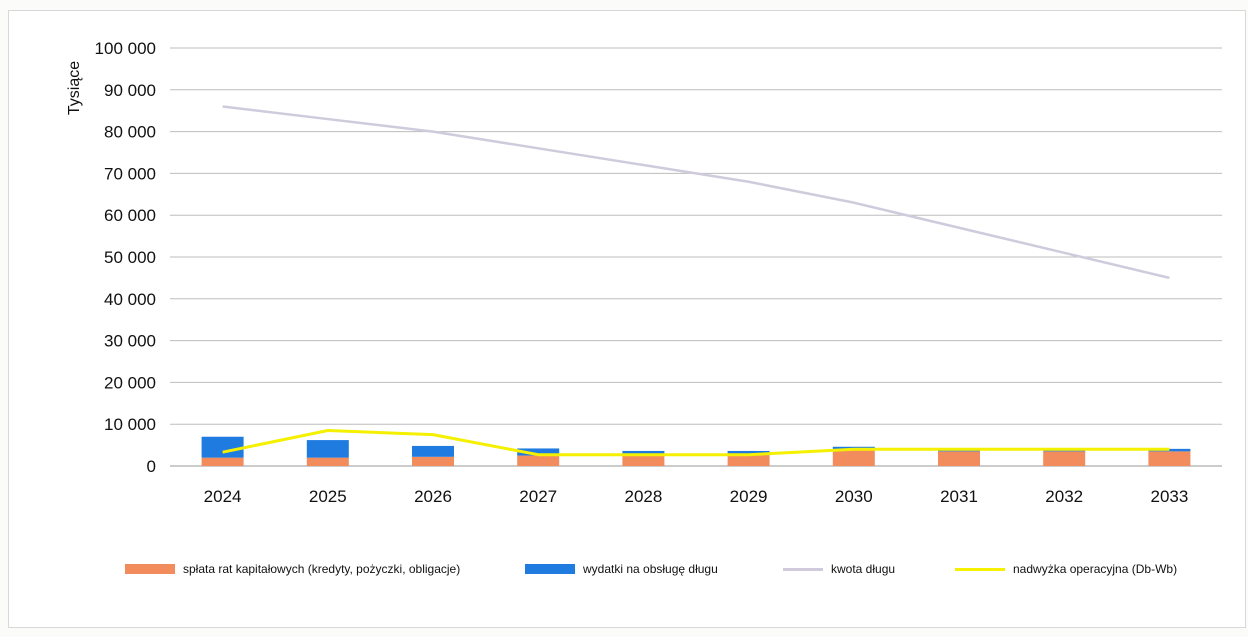 The height and width of the screenshot is (637, 1248). I want to click on legend-item-debt-amount: kwota długu, so click(839, 569).